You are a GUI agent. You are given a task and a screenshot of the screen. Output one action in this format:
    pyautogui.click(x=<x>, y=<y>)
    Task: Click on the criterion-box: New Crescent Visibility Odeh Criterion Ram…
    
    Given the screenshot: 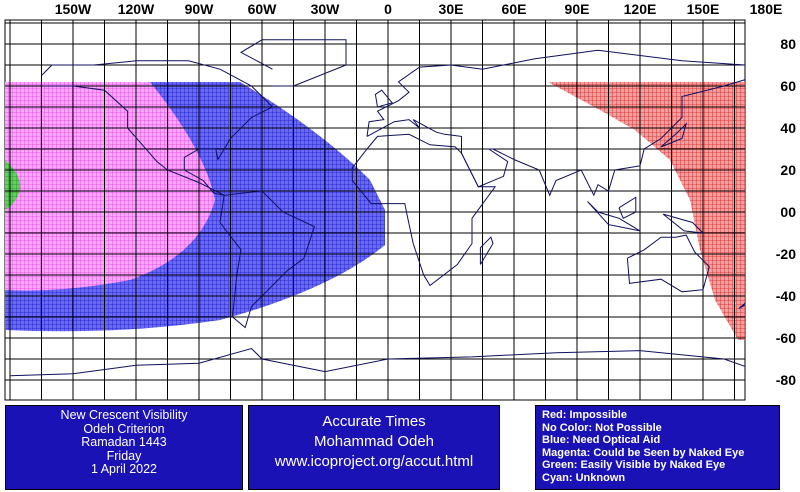 What is the action you would take?
    pyautogui.click(x=124, y=447)
    